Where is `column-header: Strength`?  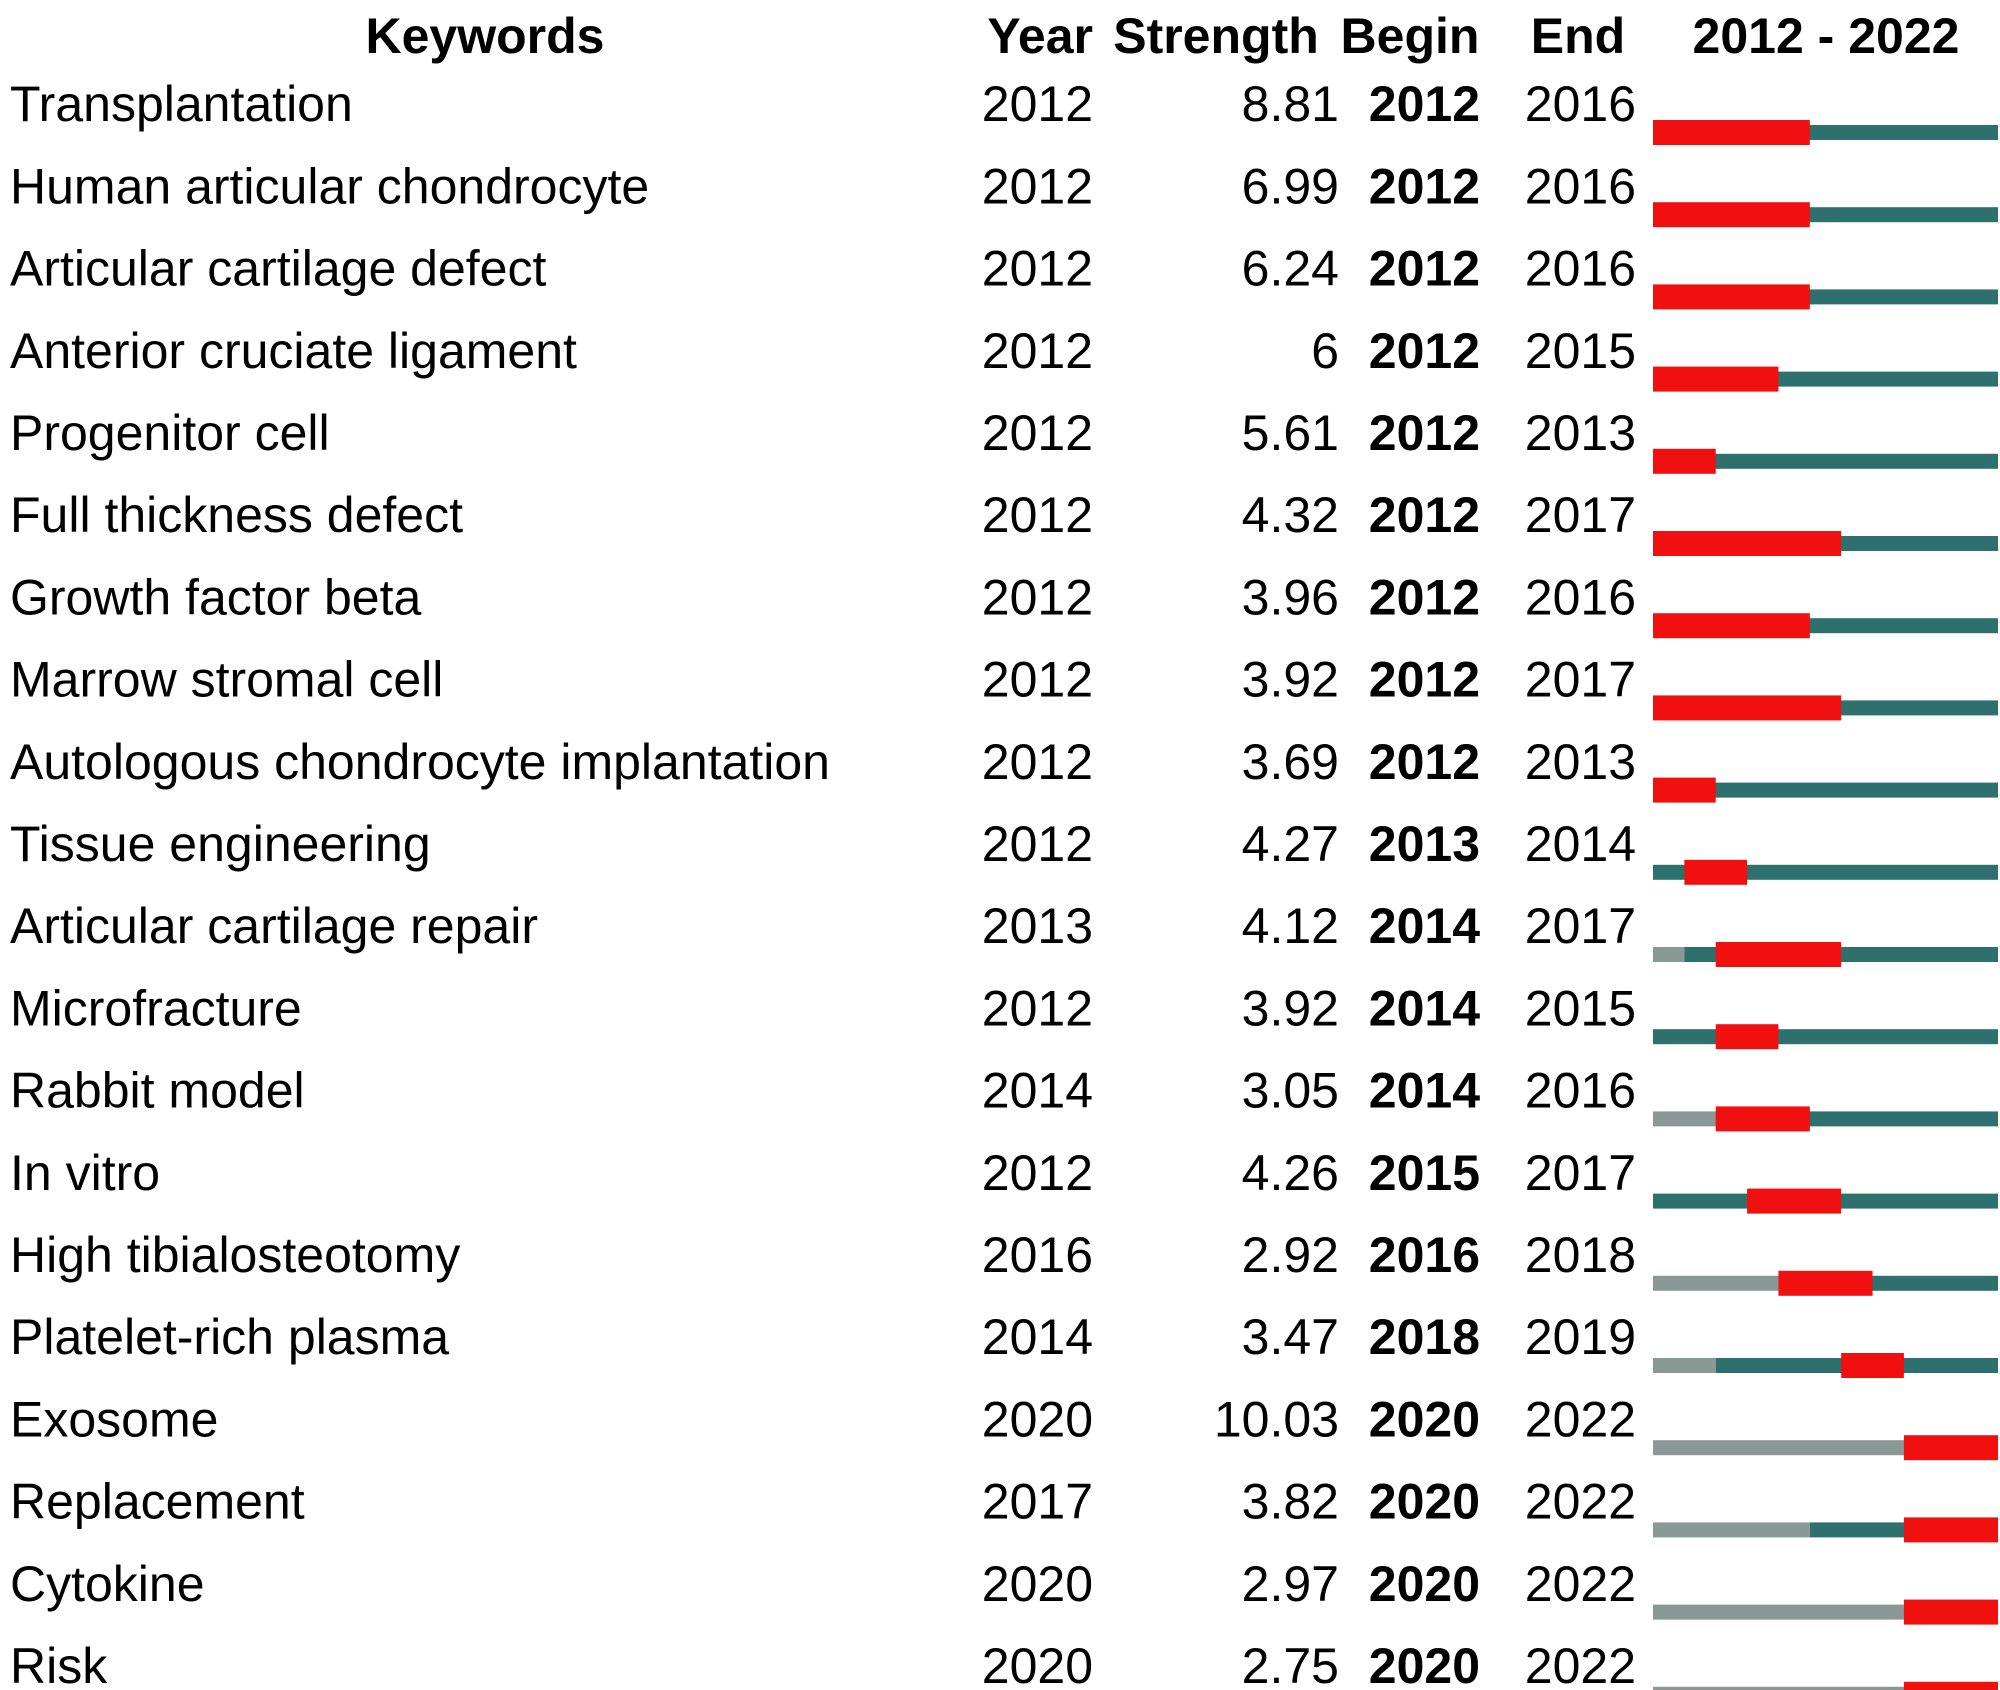
column-header: Strength is located at coordinates (1216, 36).